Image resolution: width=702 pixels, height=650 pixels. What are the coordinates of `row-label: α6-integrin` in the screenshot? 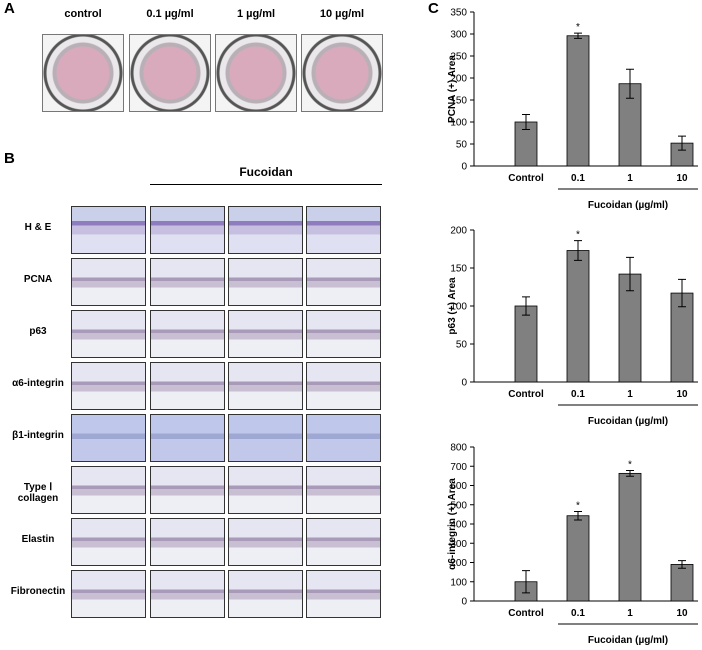 It's located at (38, 383).